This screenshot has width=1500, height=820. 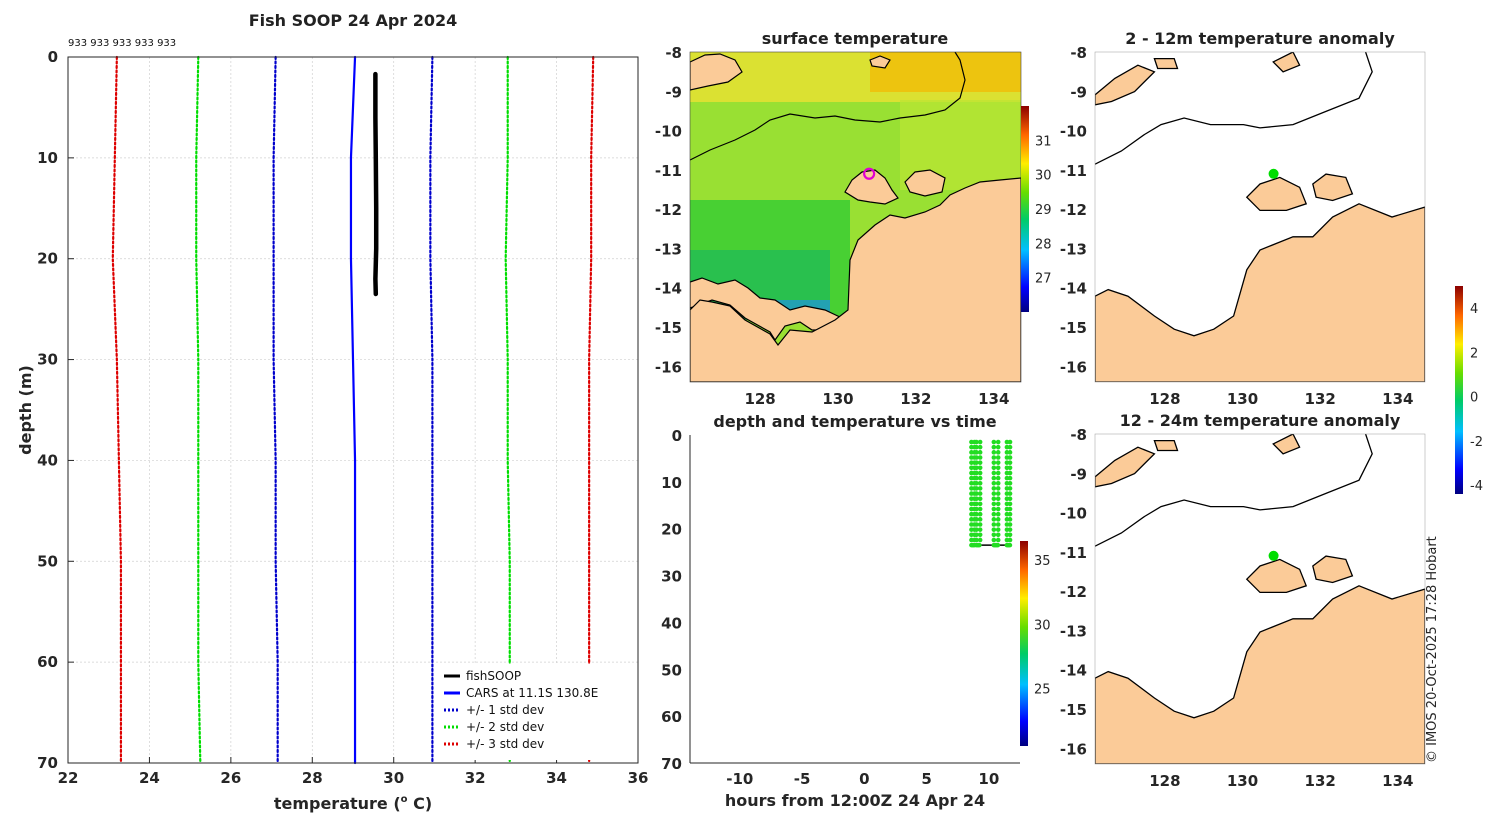 What do you see at coordinates (1164, 781) in the screenshot?
I see `map-xtick-label: 128` at bounding box center [1164, 781].